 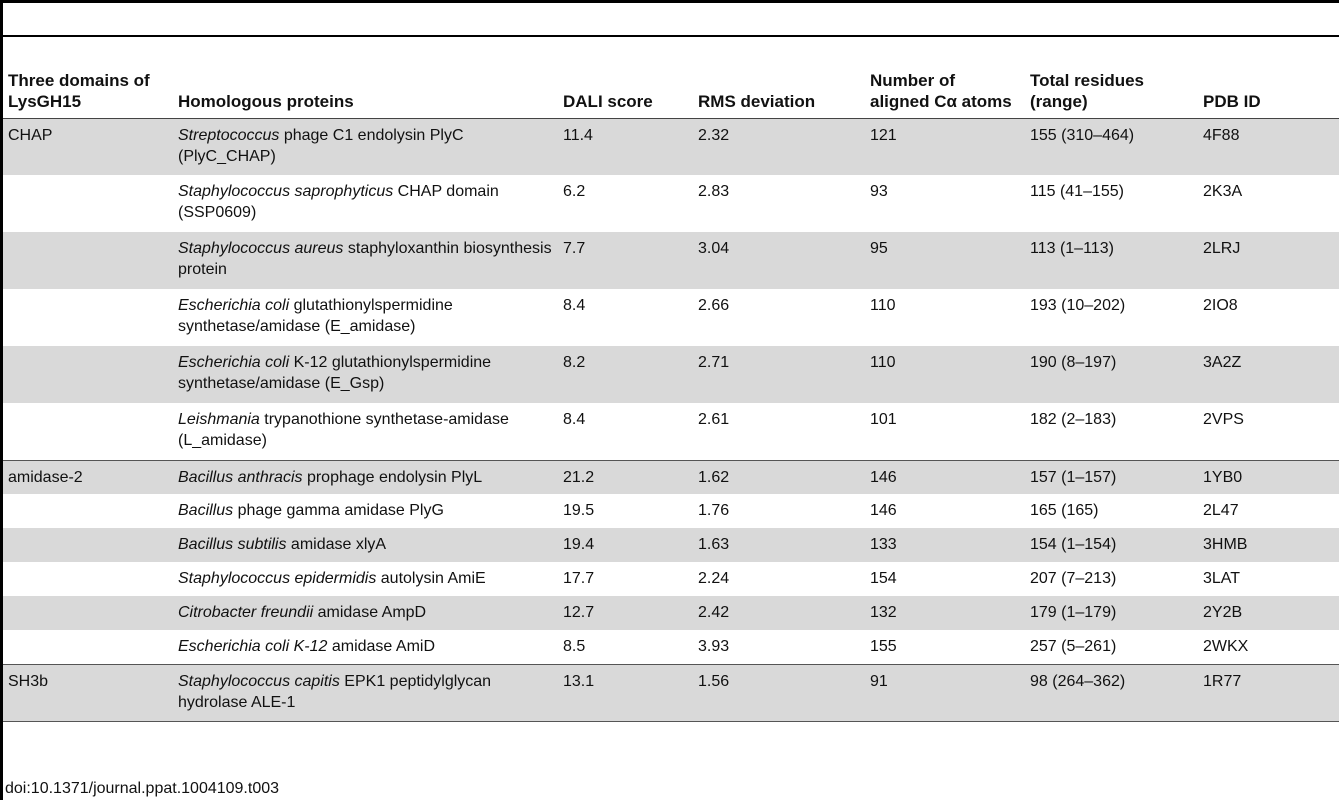 What do you see at coordinates (625, 545) in the screenshot?
I see `dali-cell: 19.4` at bounding box center [625, 545].